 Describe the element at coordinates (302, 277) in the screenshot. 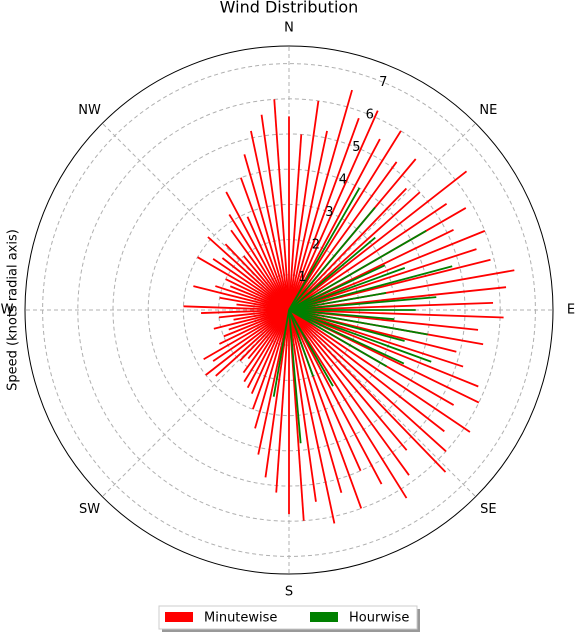

I see `y-tick-label: 1` at that location.